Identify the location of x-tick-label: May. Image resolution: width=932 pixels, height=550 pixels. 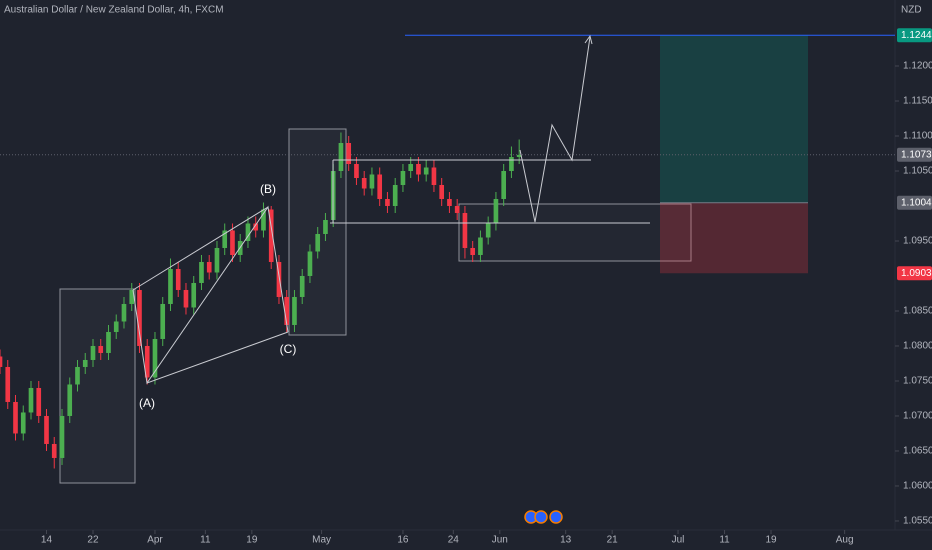
(321, 540).